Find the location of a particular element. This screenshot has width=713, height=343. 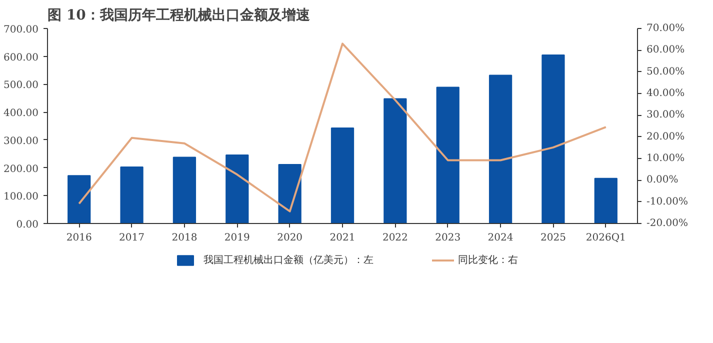

y2-tick-label: 60.00% is located at coordinates (665, 50).